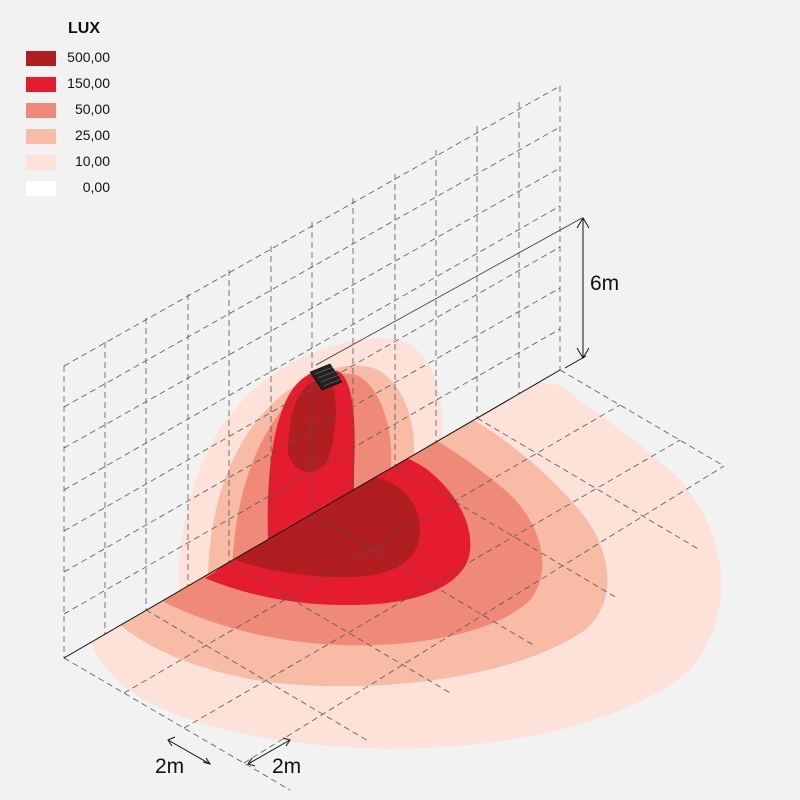 The width and height of the screenshot is (800, 800). Describe the element at coordinates (169, 766) in the screenshot. I see `grid-spacing-label-1: 2m` at that location.